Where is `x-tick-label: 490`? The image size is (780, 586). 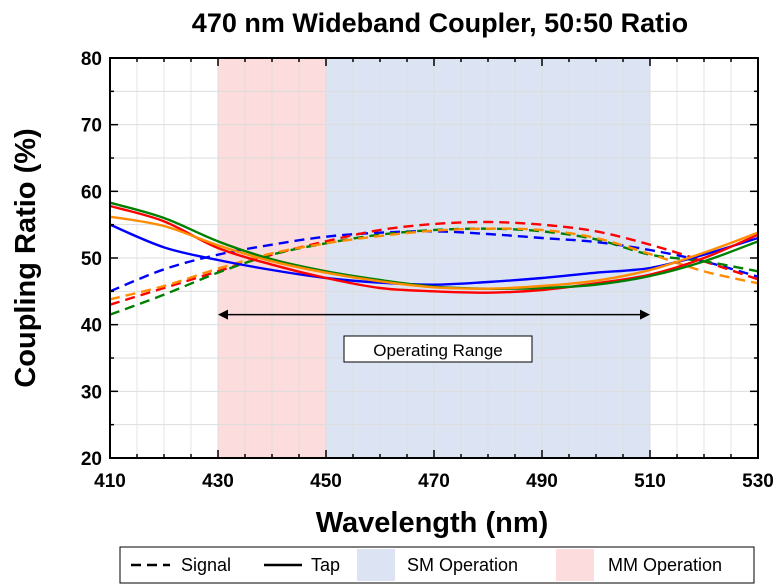 x-tick-label: 490 is located at coordinates (542, 481).